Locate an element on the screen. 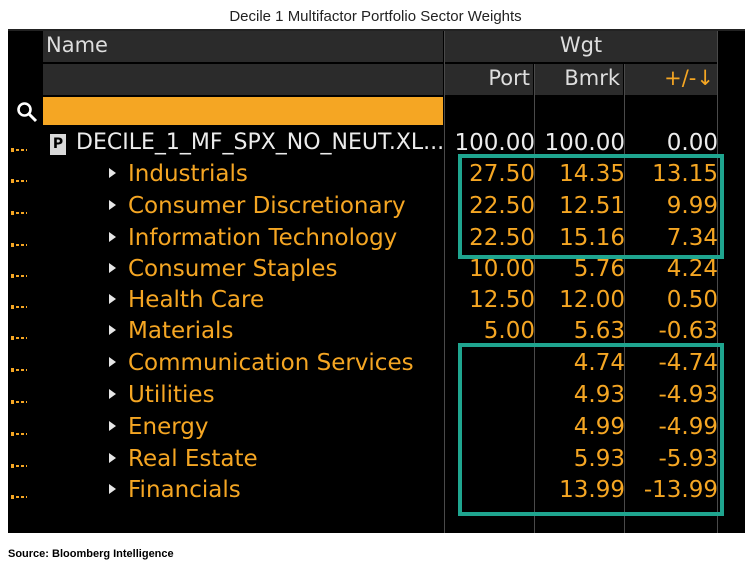 The height and width of the screenshot is (561, 751). column-header-blank is located at coordinates (243, 79).